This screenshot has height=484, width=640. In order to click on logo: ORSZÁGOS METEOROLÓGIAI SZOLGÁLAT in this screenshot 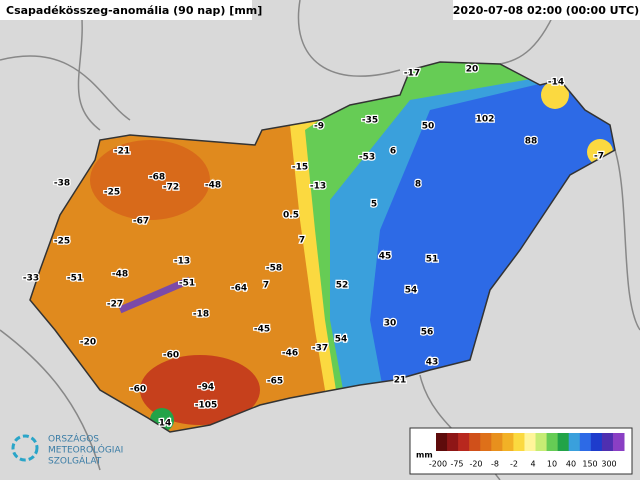, I will do `click(67, 450)`.